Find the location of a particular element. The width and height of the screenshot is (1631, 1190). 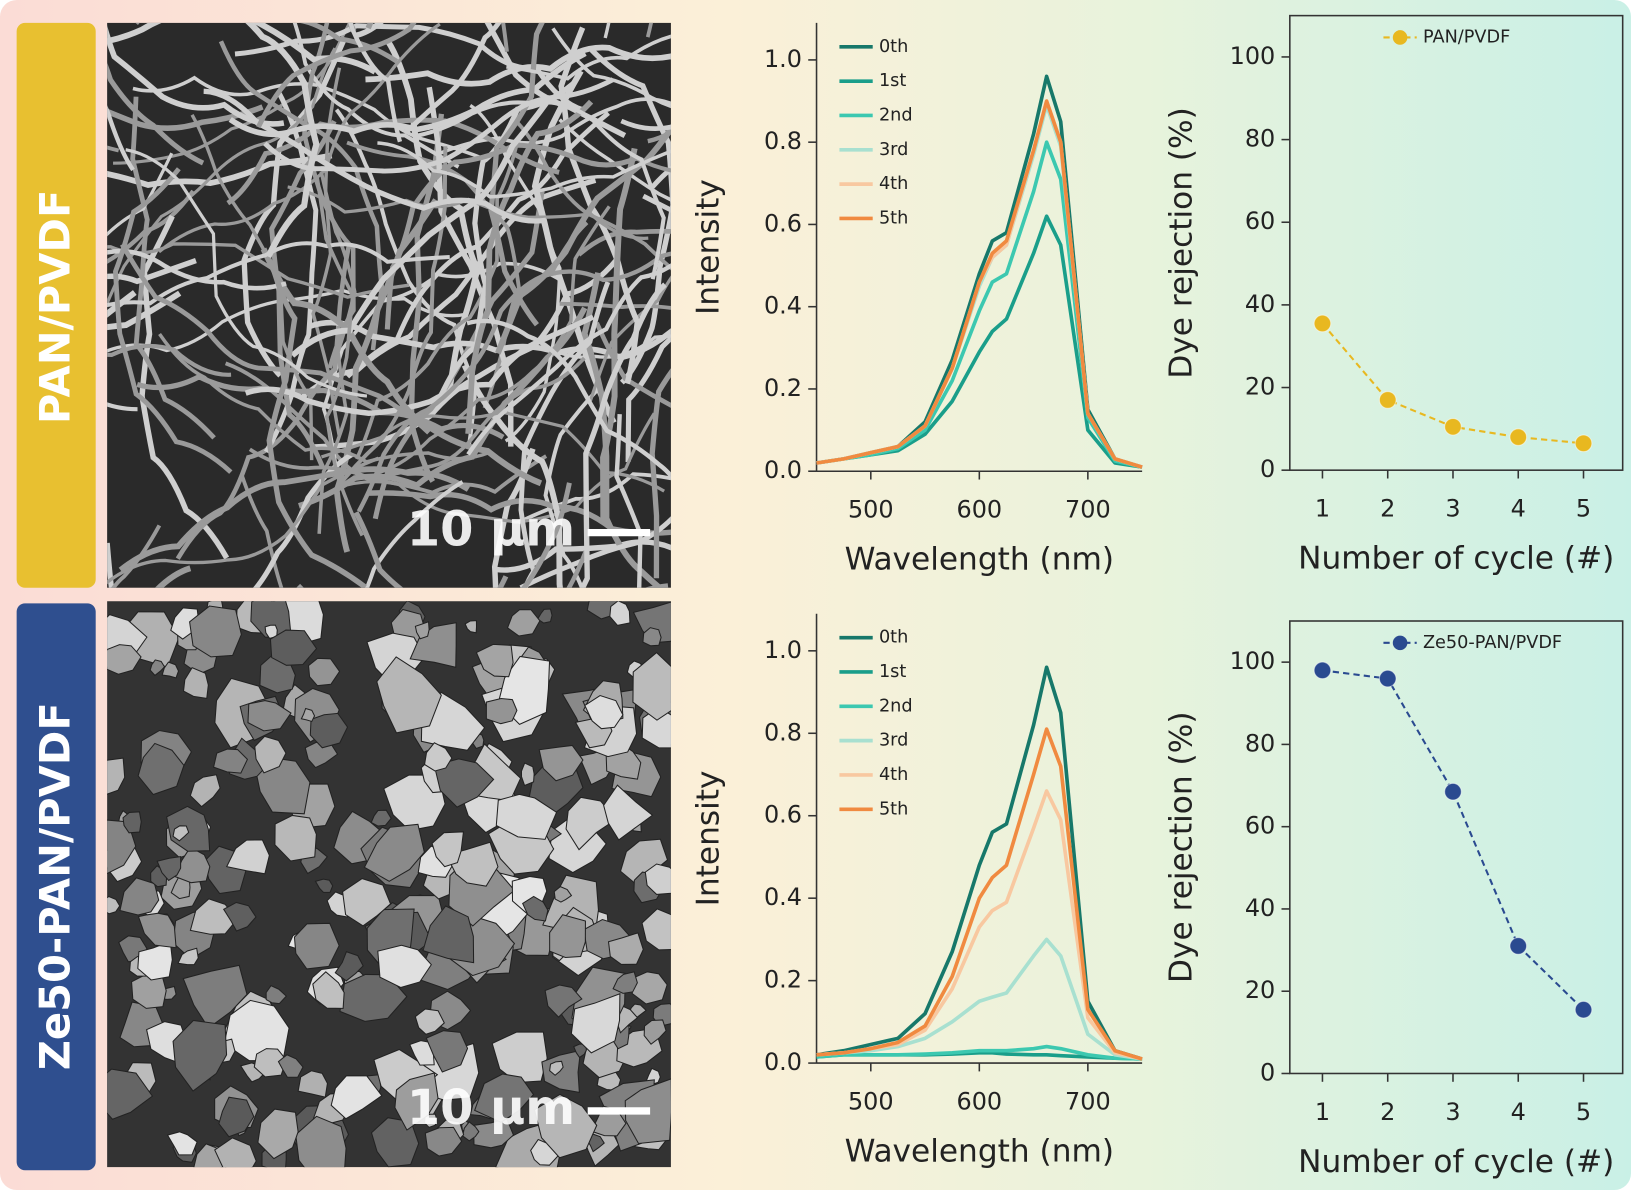

y-tick-label: 0.0 is located at coordinates (783, 1062).